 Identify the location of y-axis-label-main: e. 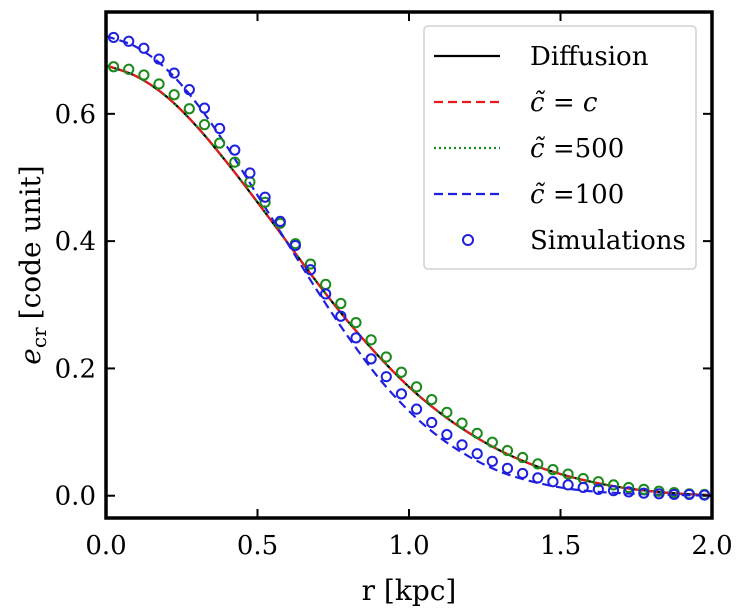
(30, 356).